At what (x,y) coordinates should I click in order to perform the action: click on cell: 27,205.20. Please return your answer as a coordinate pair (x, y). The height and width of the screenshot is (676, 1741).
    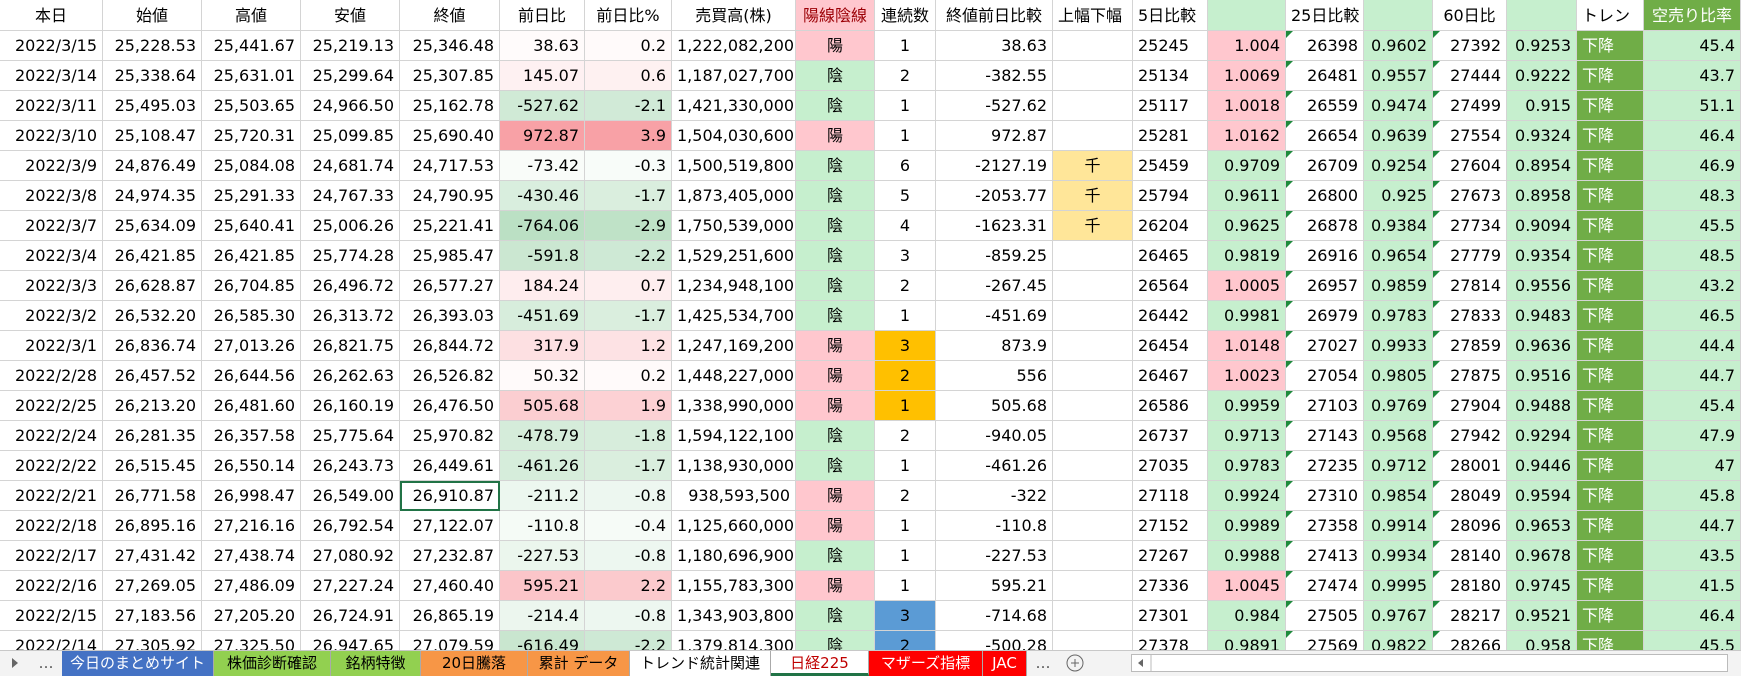
    Looking at the image, I should click on (251, 616).